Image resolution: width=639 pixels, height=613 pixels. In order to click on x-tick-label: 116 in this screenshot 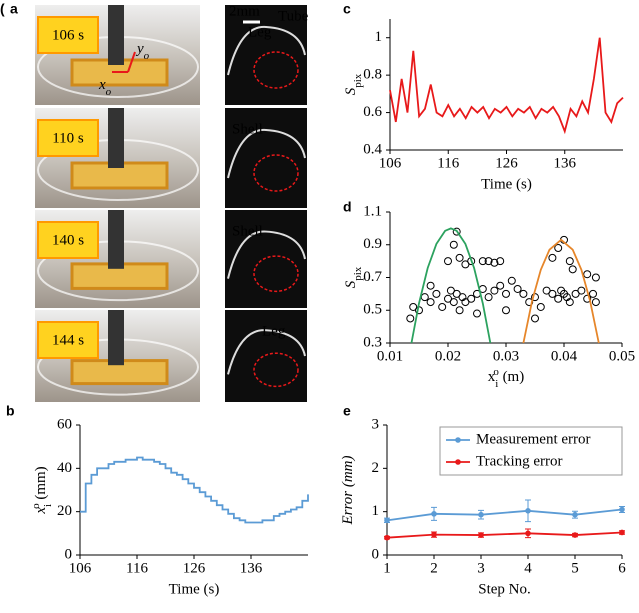, I will do `click(137, 568)`.